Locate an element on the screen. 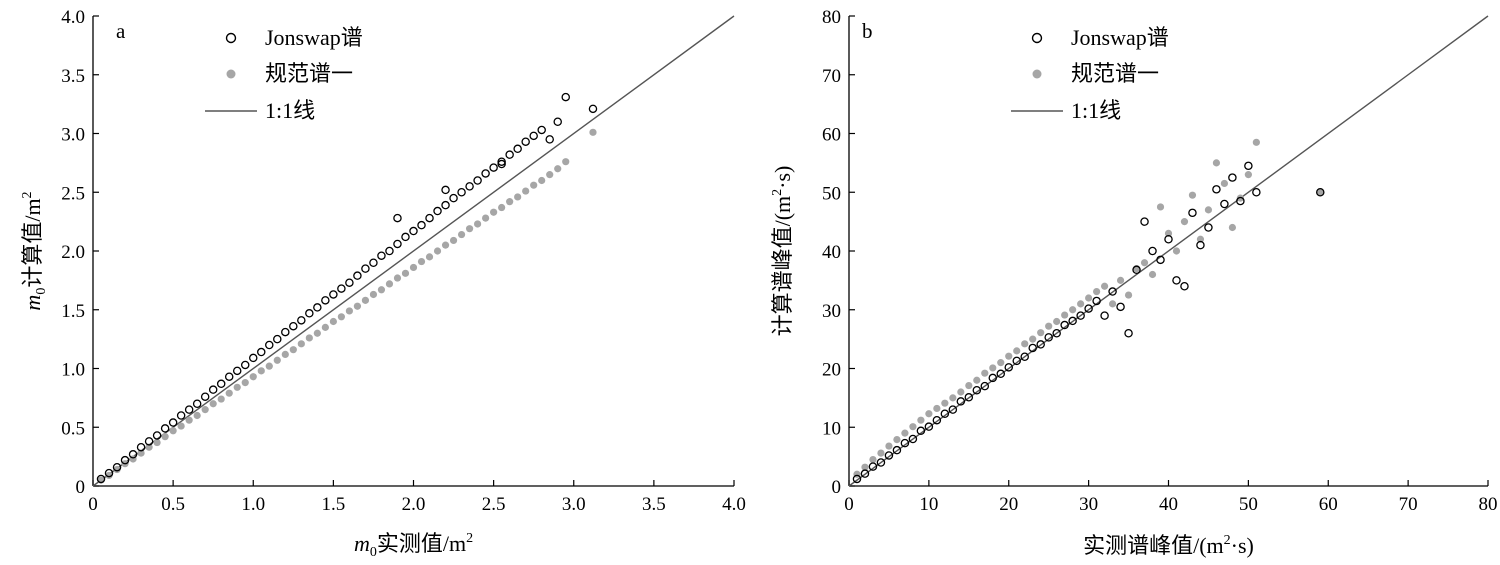 This screenshot has height=565, width=1500. x-tick-label: 40 is located at coordinates (1168, 504).